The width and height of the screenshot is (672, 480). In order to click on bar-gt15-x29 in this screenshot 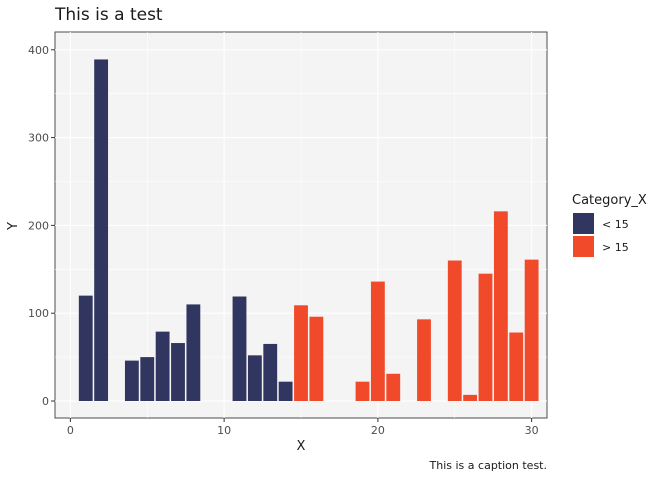, I will do `click(516, 366)`.